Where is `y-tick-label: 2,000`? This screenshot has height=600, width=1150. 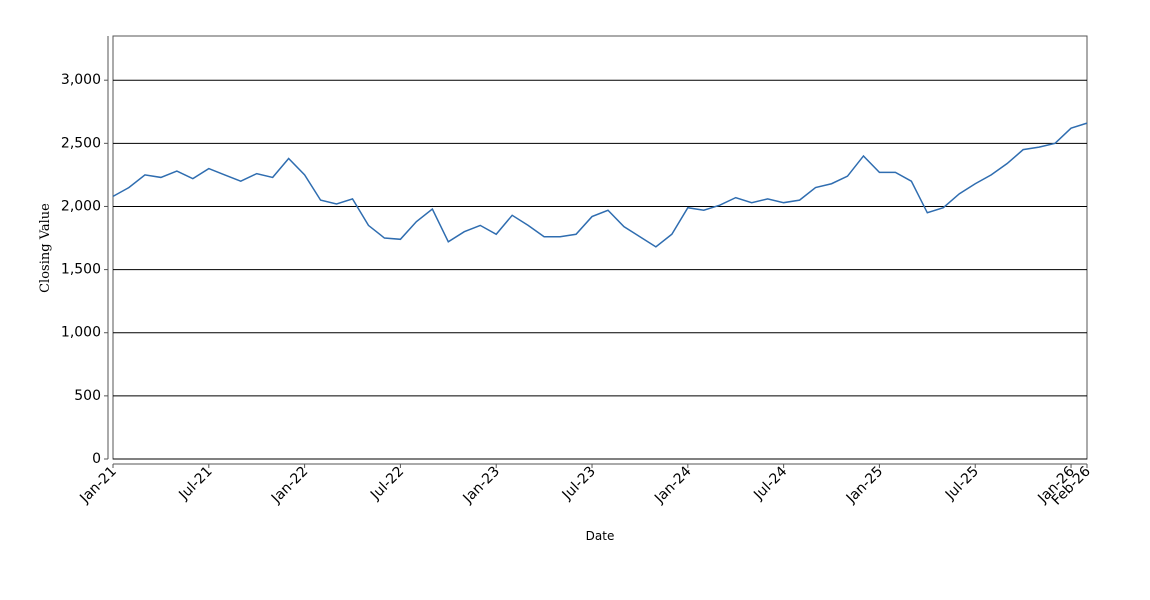
y-tick-label: 2,000 is located at coordinates (81, 206).